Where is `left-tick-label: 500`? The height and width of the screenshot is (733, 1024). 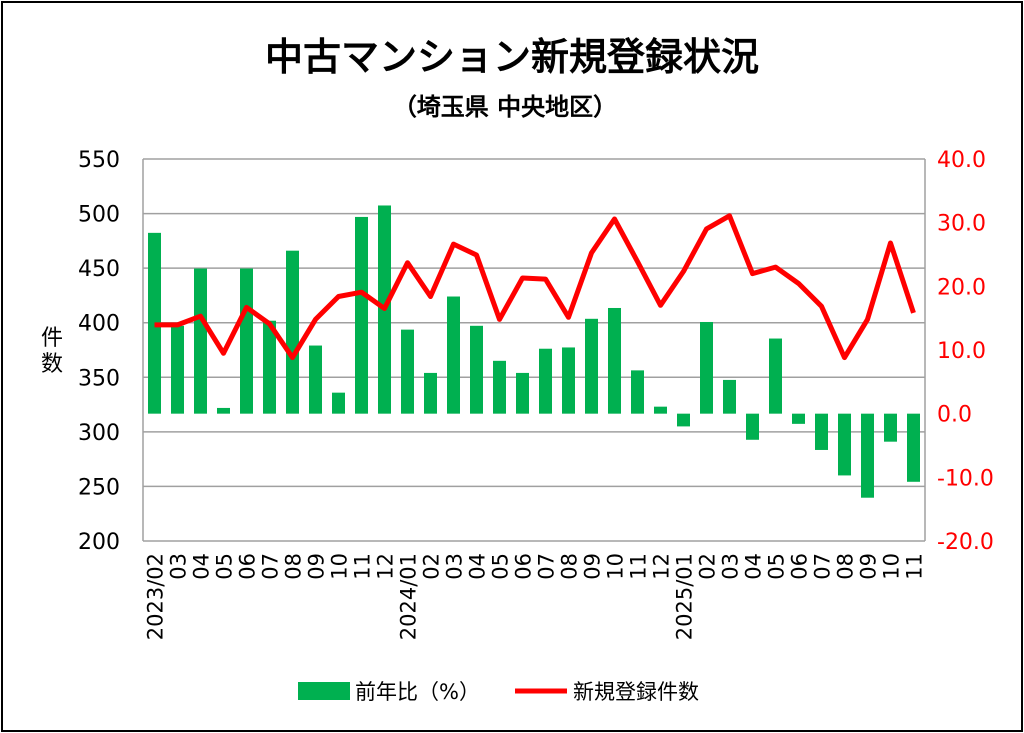 left-tick-label: 500 is located at coordinates (99, 215).